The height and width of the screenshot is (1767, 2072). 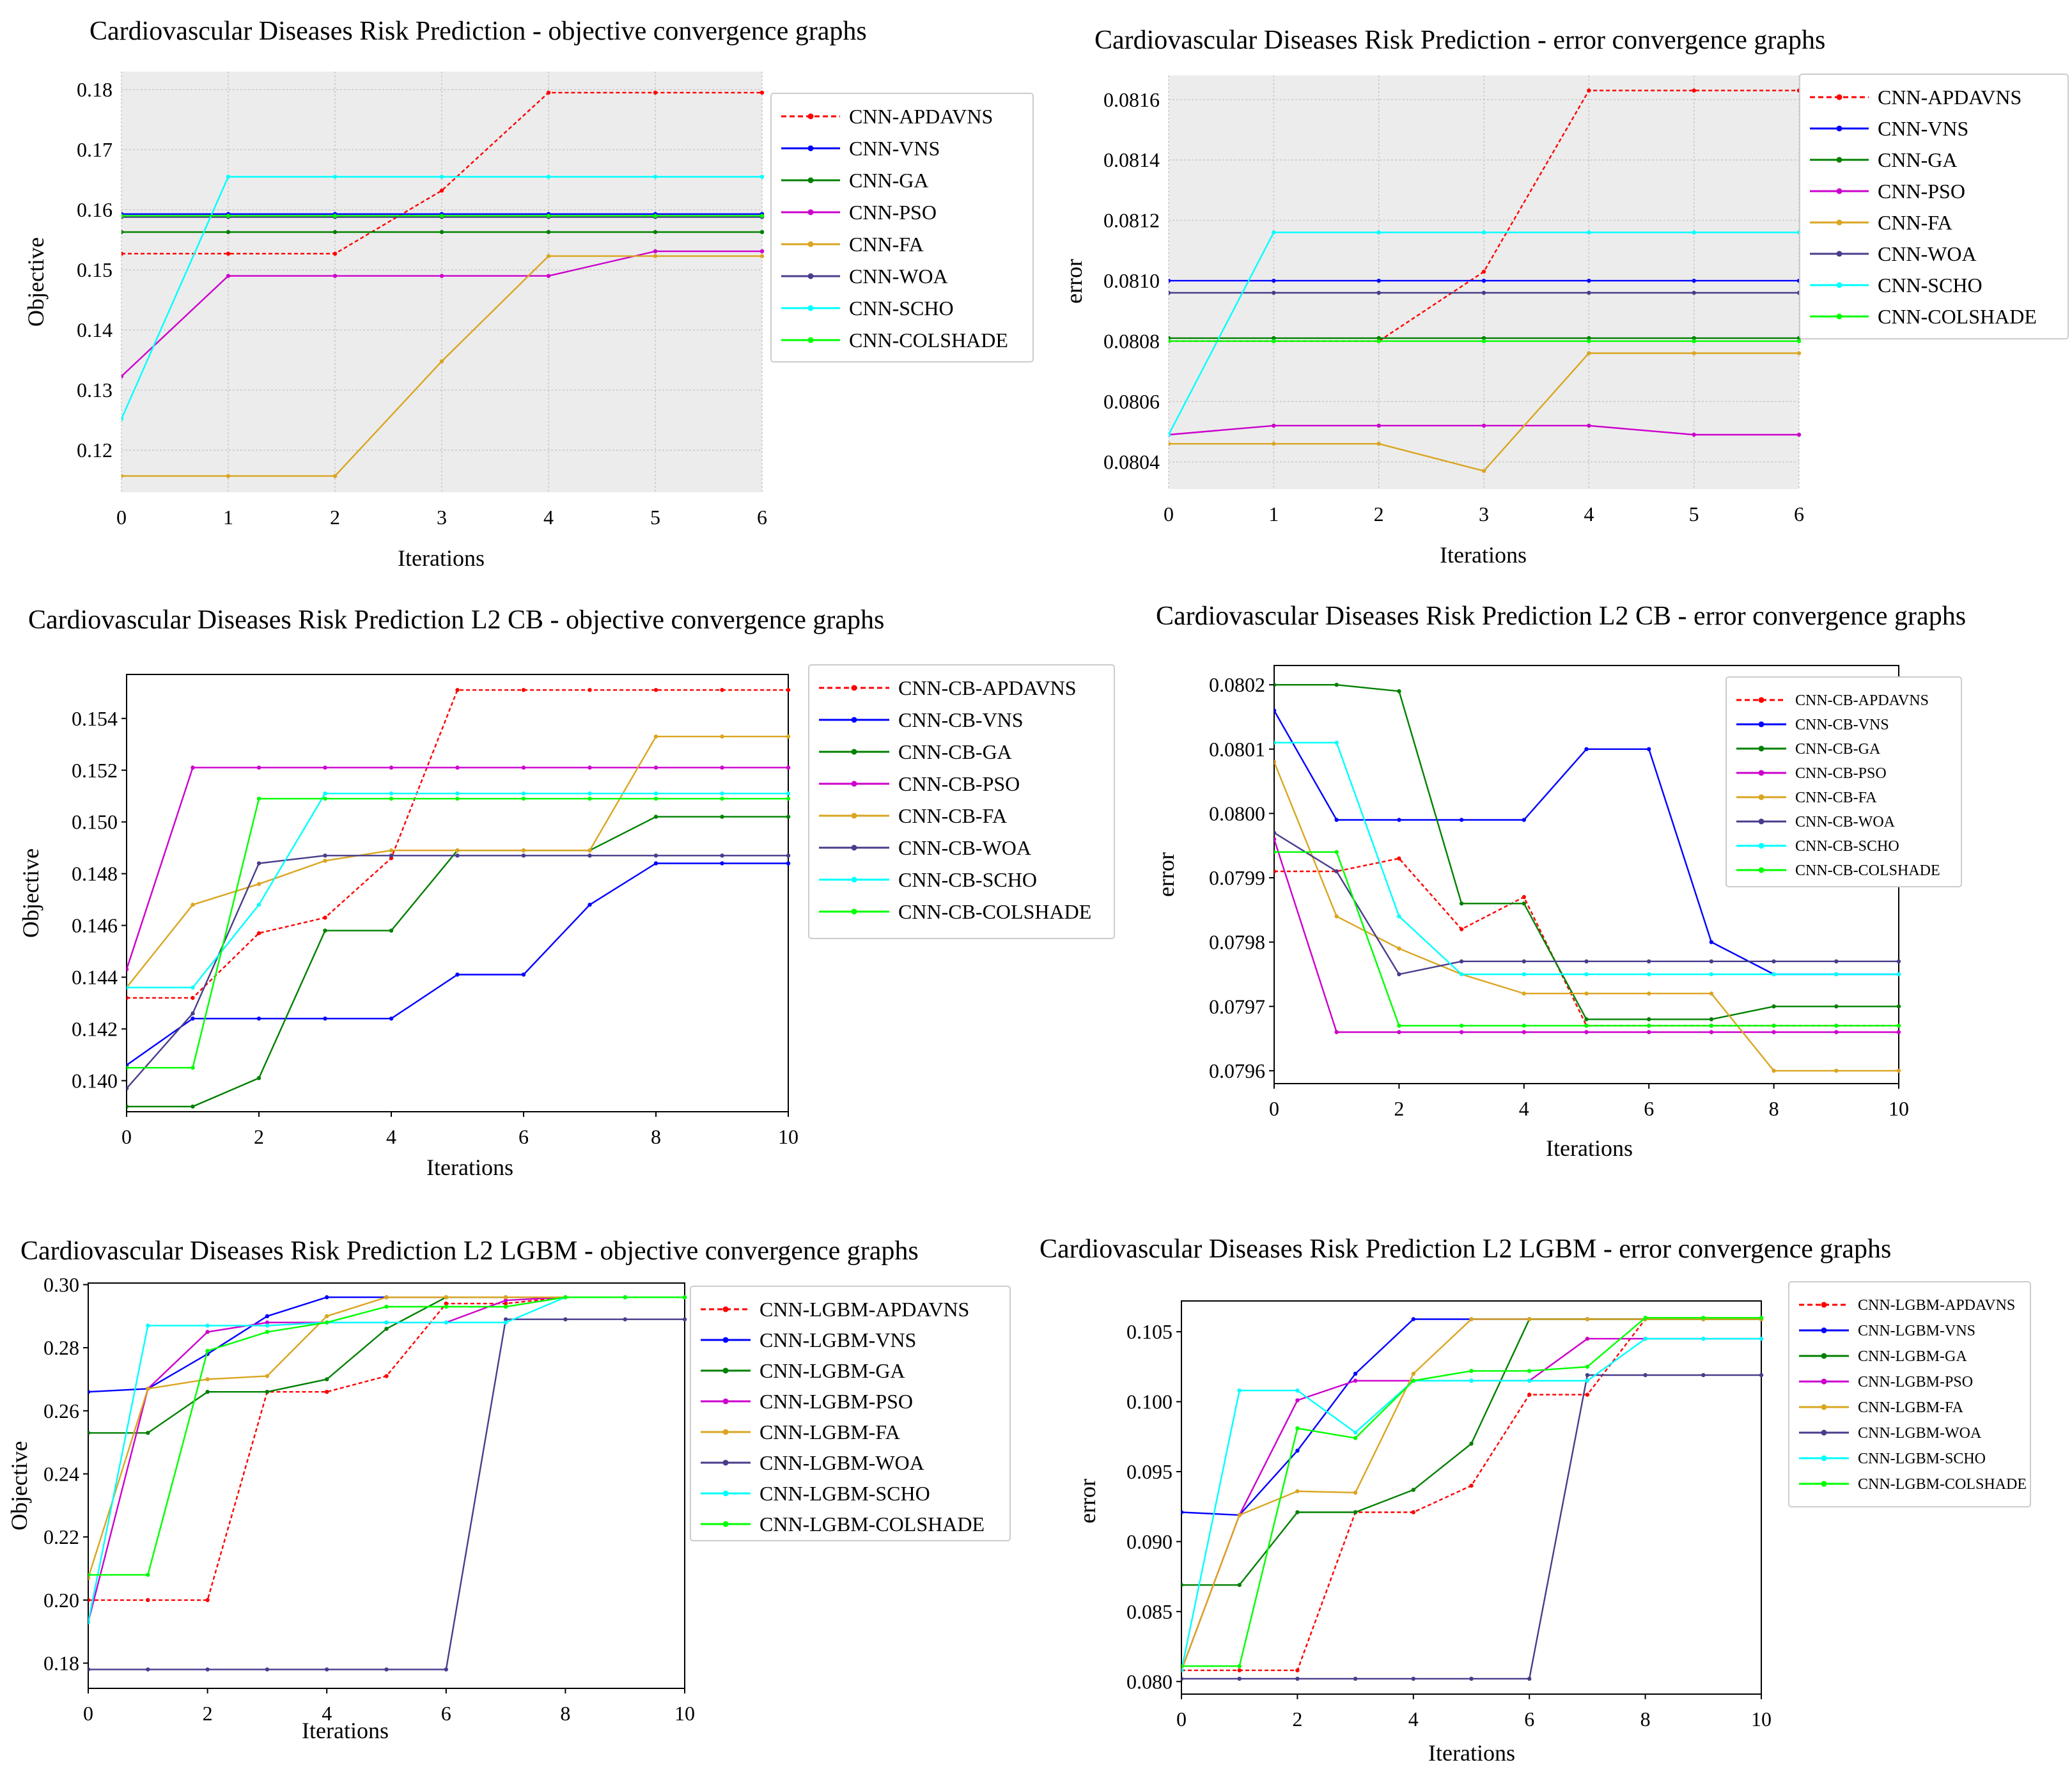 What do you see at coordinates (902, 309) in the screenshot?
I see `legend-entry-label: CNN-SCHO` at bounding box center [902, 309].